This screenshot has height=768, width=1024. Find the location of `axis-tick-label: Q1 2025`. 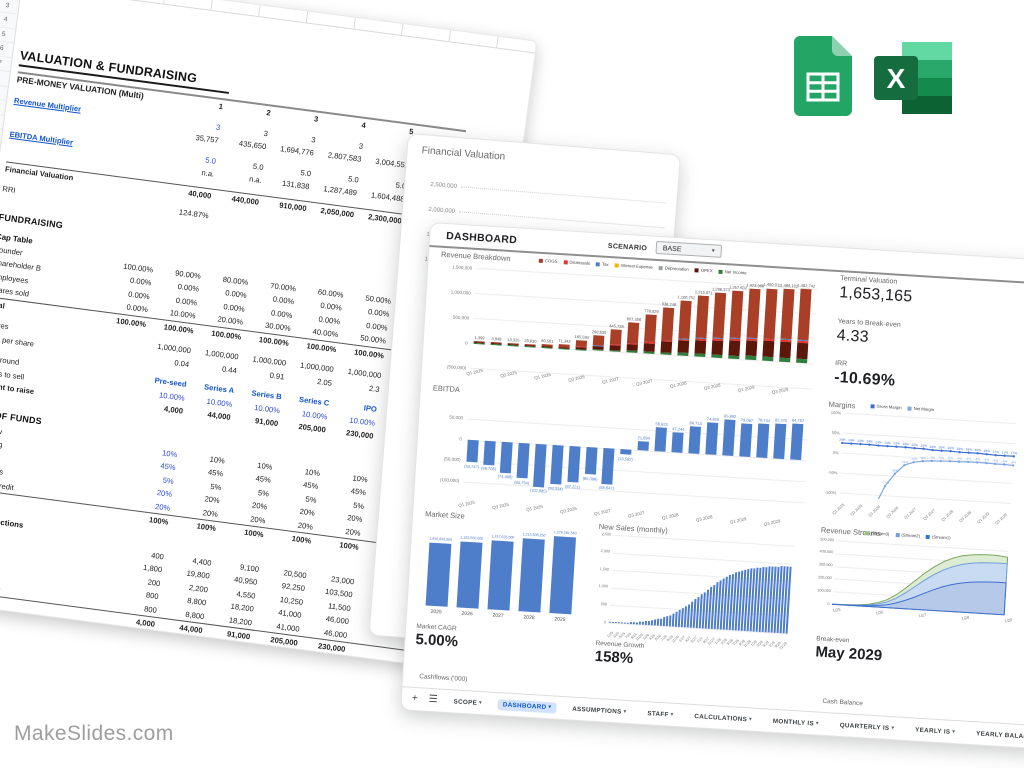

axis-tick-label: Q1 2025 is located at coordinates (474, 372).